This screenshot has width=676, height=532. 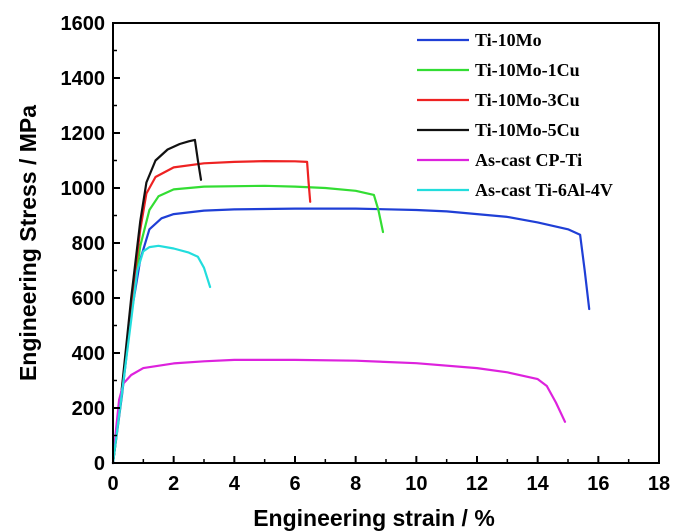 I want to click on legend-label: Ti-10Mo-3Cu, so click(x=527, y=100).